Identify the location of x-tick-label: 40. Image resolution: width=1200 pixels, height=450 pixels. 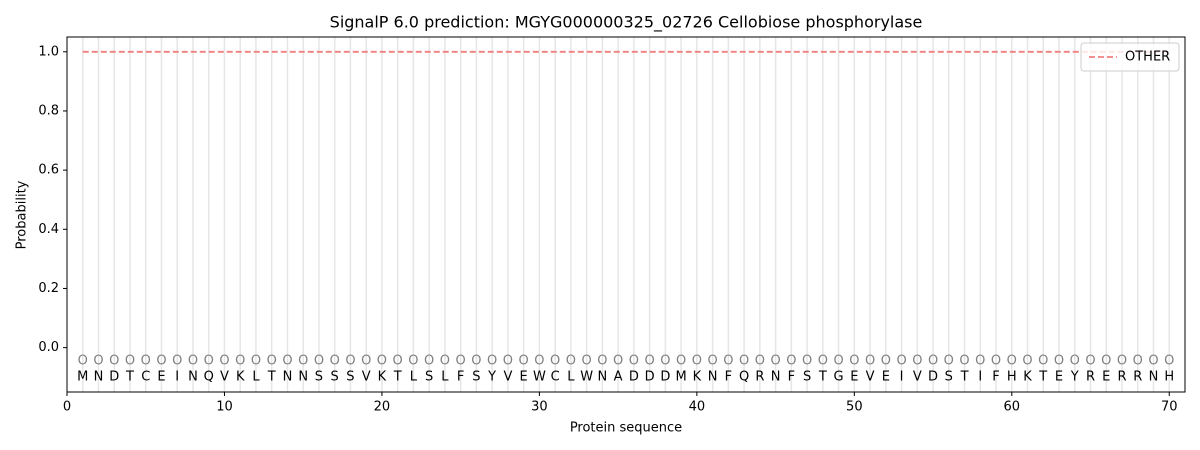
(697, 407).